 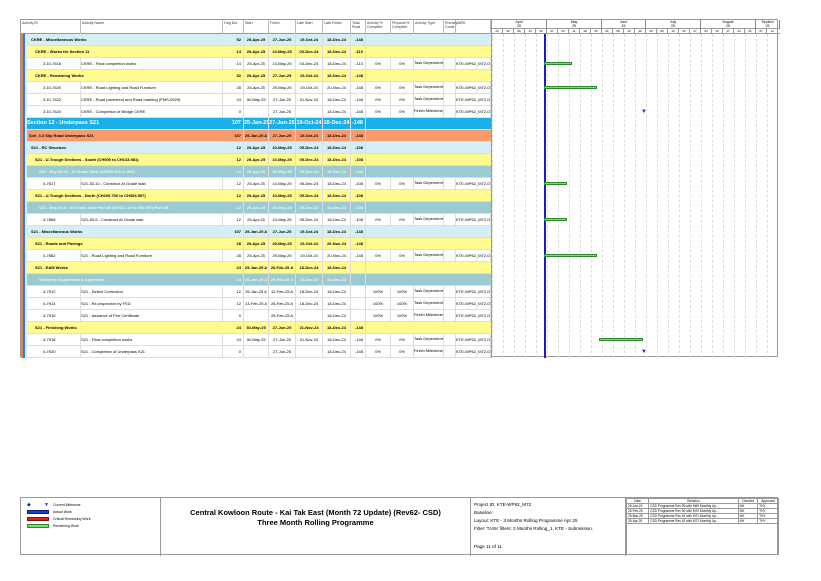 What do you see at coordinates (684, 31) in the screenshot?
I see `week-label: 20` at bounding box center [684, 31].